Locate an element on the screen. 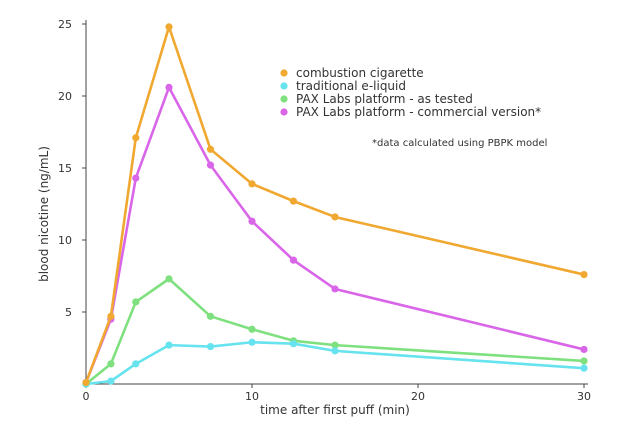 This screenshot has height=426, width=639. chart-annotation: *data calculated using PBPK model is located at coordinates (459, 143).